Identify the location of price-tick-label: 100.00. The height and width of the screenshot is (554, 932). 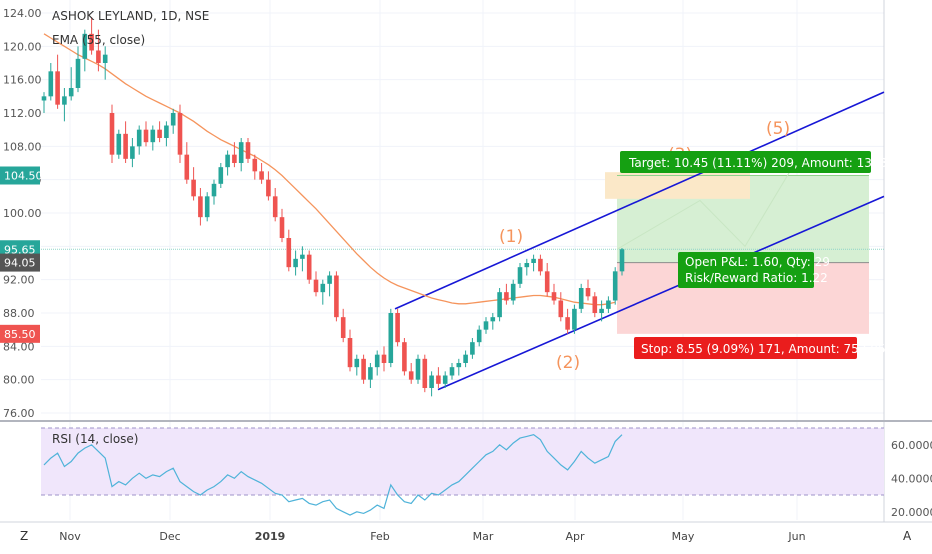
(22, 213).